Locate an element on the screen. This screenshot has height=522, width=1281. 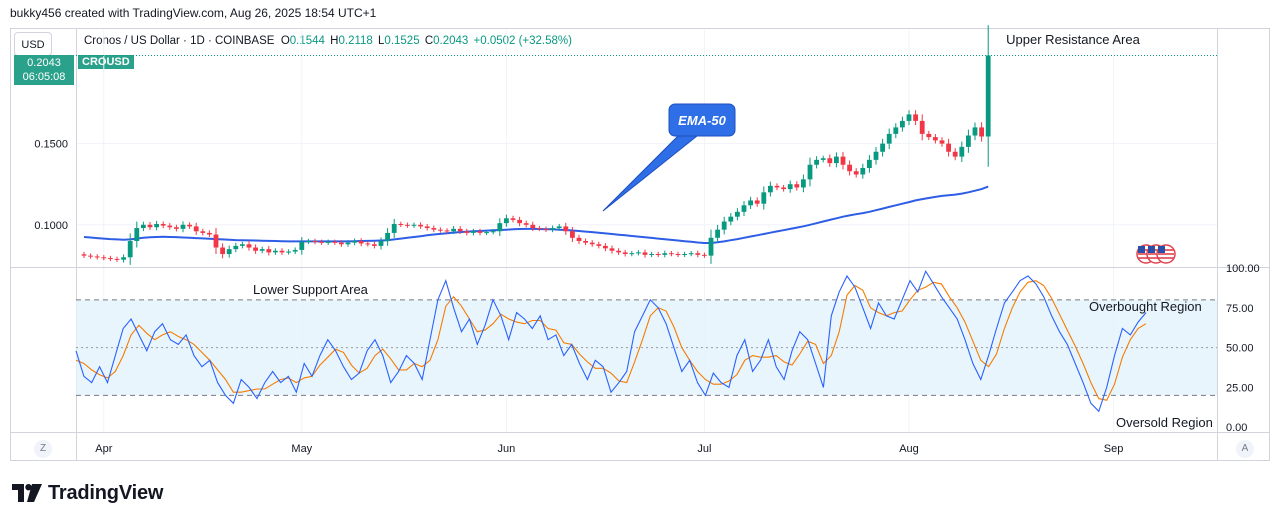
a-button: A is located at coordinates (1245, 449).